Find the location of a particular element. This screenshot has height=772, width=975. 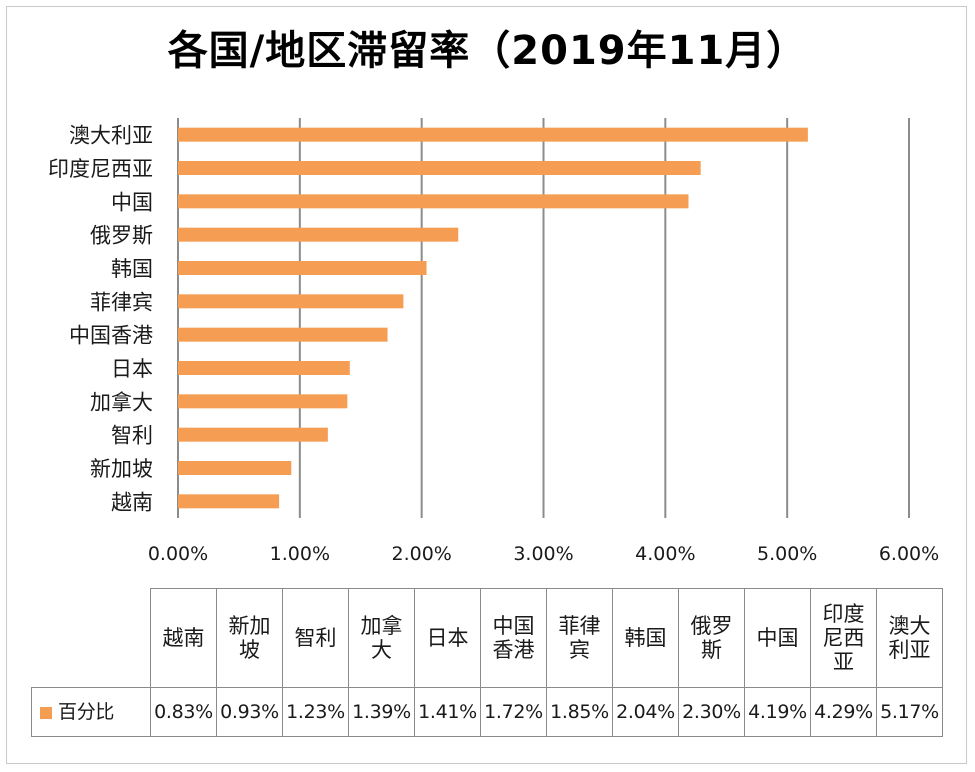

table-header-label: 澳大利亚 is located at coordinates (909, 638).